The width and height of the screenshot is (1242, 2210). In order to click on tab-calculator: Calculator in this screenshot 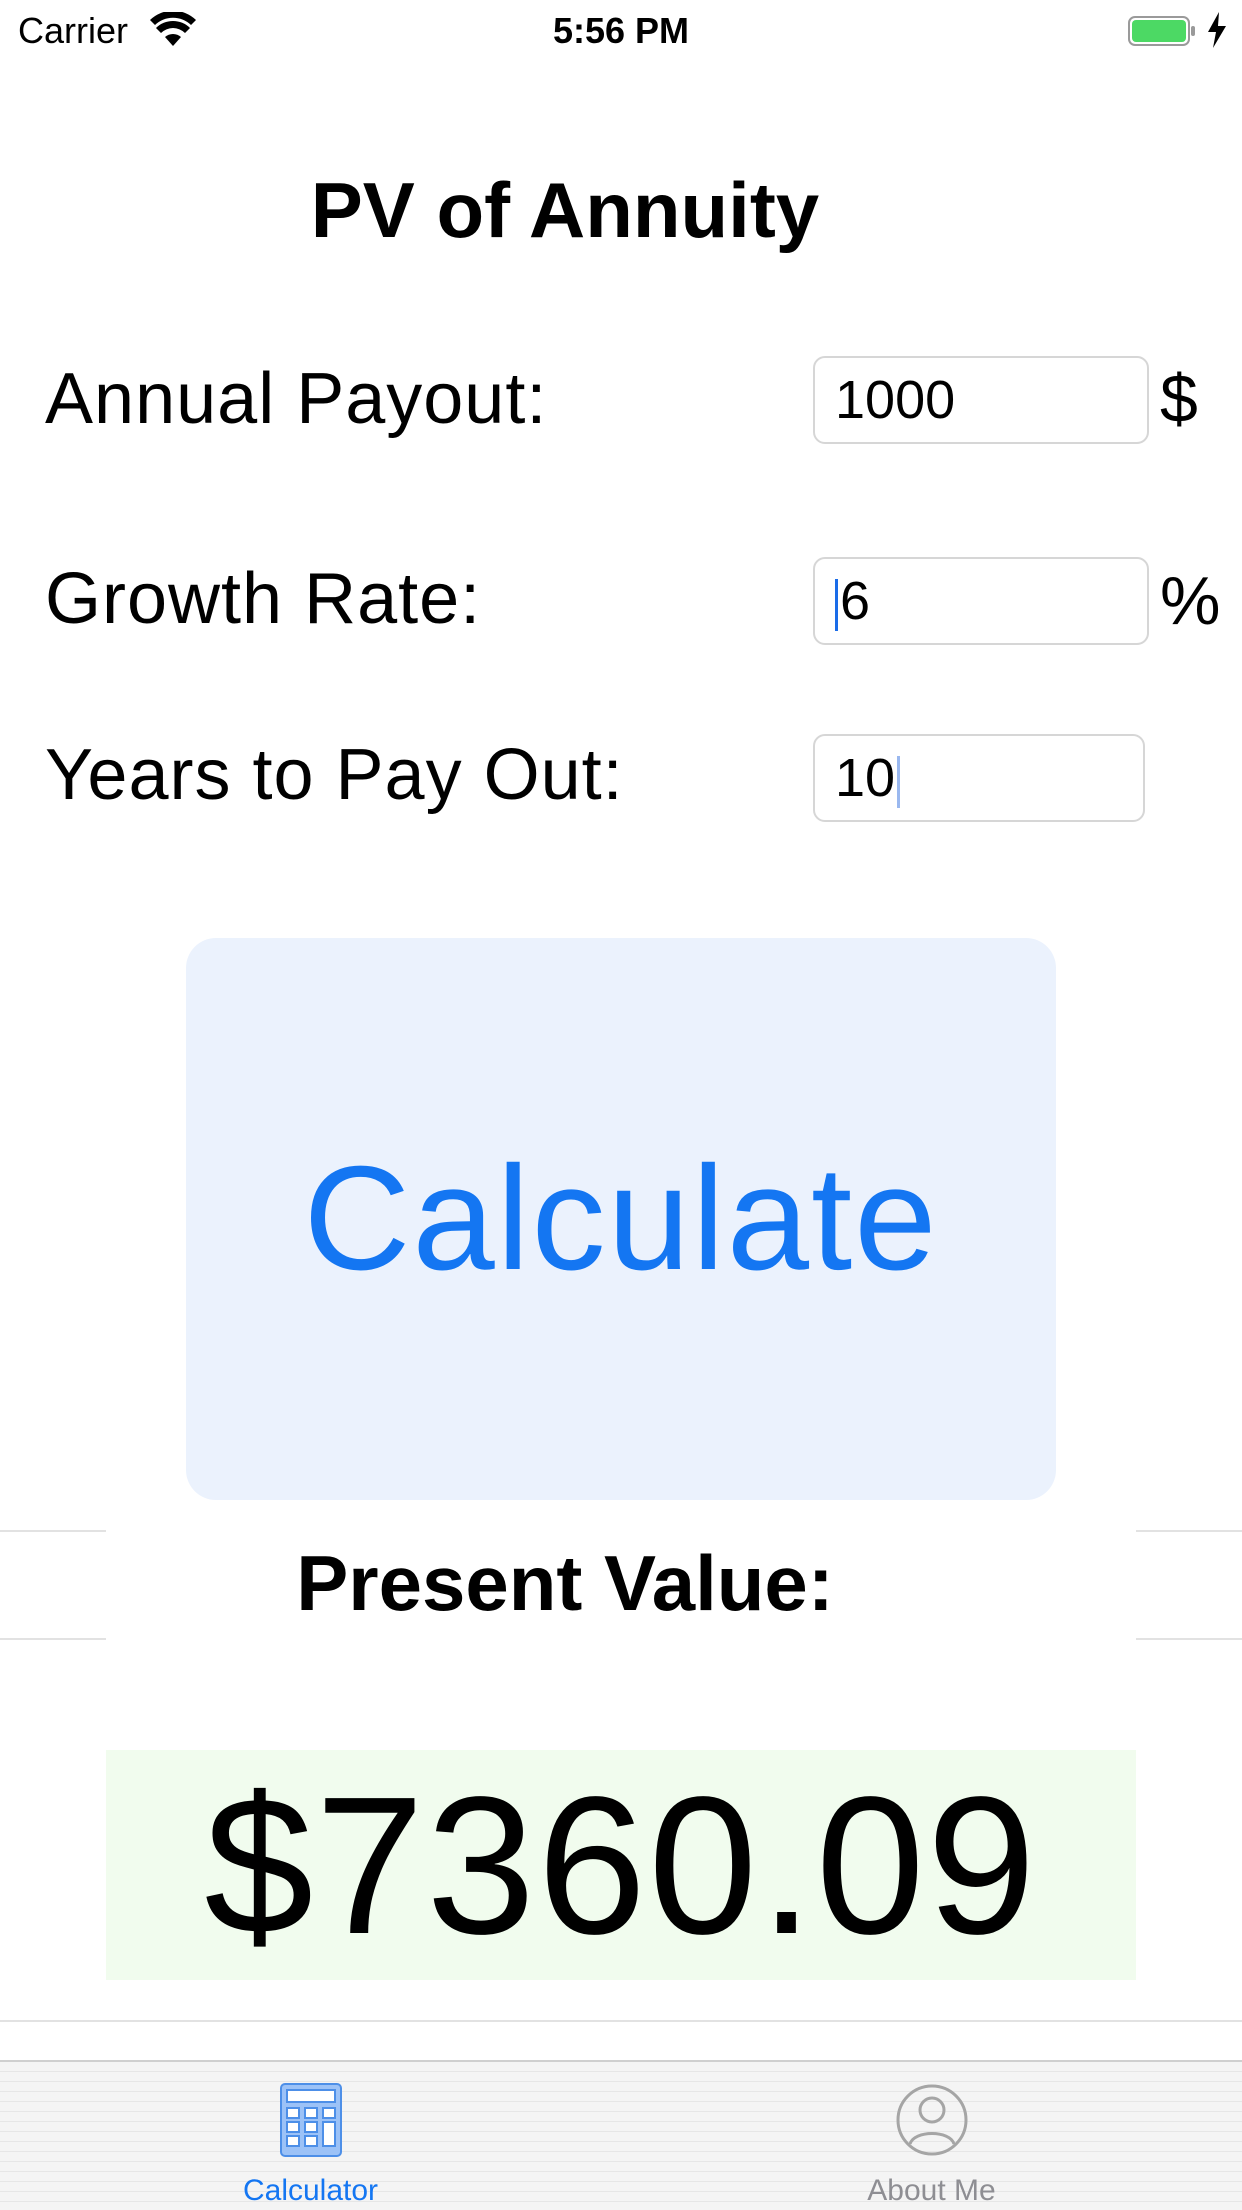, I will do `click(310, 2136)`.